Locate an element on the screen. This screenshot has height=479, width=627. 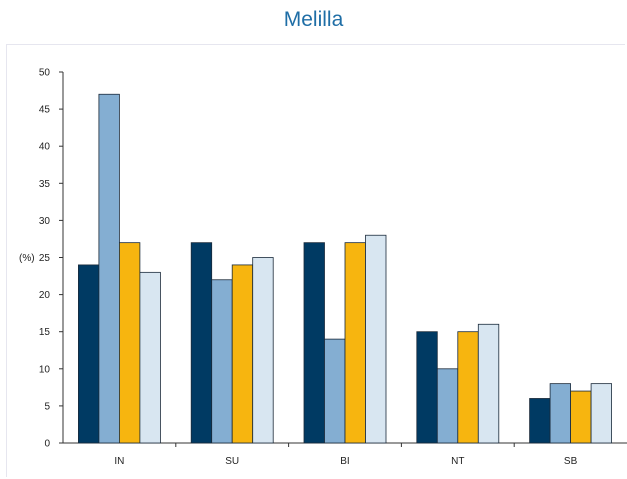
y-tick-label: 0 is located at coordinates (47, 444).